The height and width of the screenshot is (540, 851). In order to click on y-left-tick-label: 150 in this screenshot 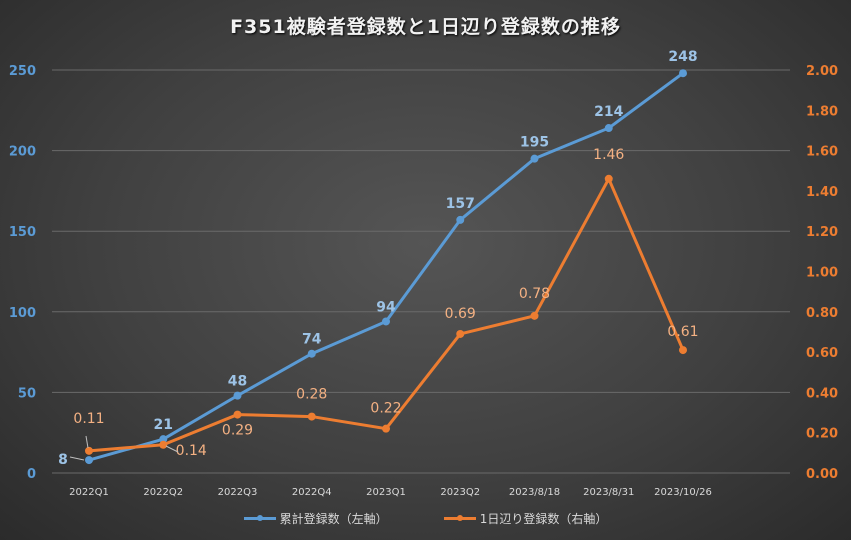, I will do `click(22, 232)`.